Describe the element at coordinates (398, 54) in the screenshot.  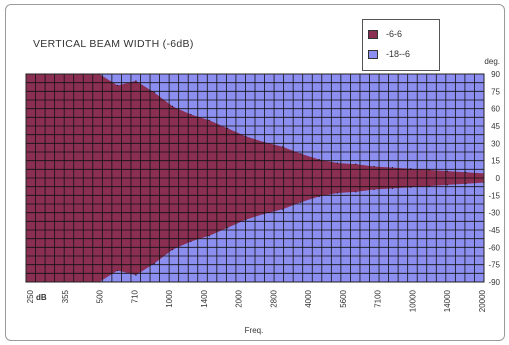
I see `legend-label-outer: -18--6` at that location.